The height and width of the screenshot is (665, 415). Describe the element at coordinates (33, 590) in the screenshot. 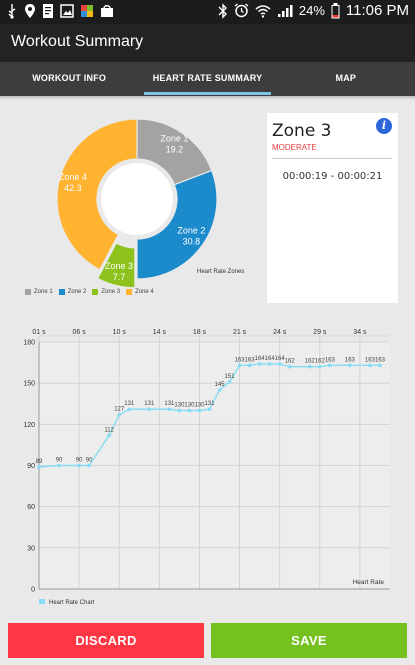

I see `y-tick-label: 0` at that location.